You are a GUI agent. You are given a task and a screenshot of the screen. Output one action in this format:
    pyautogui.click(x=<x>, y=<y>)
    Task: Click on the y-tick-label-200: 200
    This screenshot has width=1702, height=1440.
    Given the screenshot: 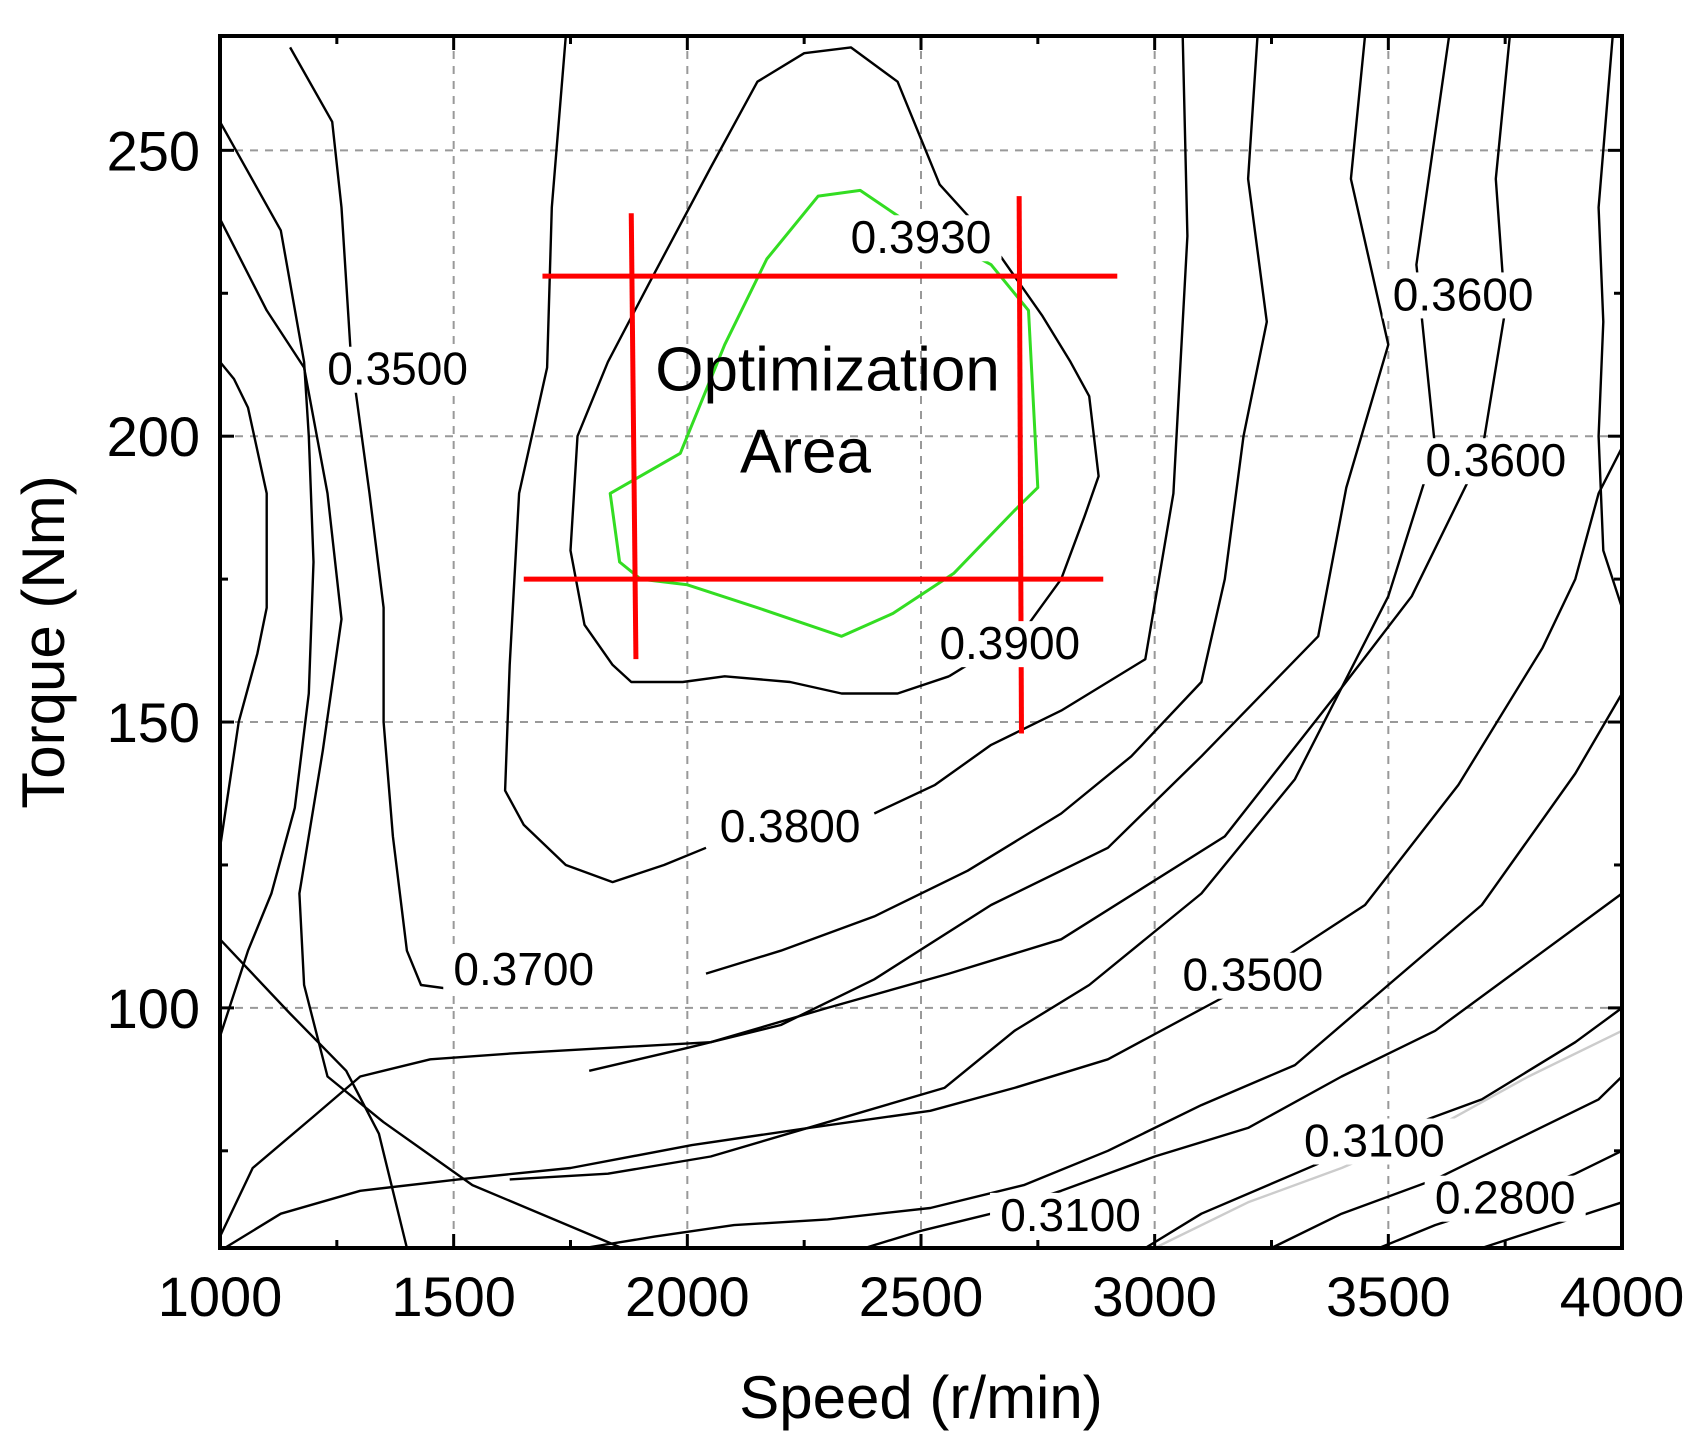 What is the action you would take?
    pyautogui.click(x=153, y=436)
    